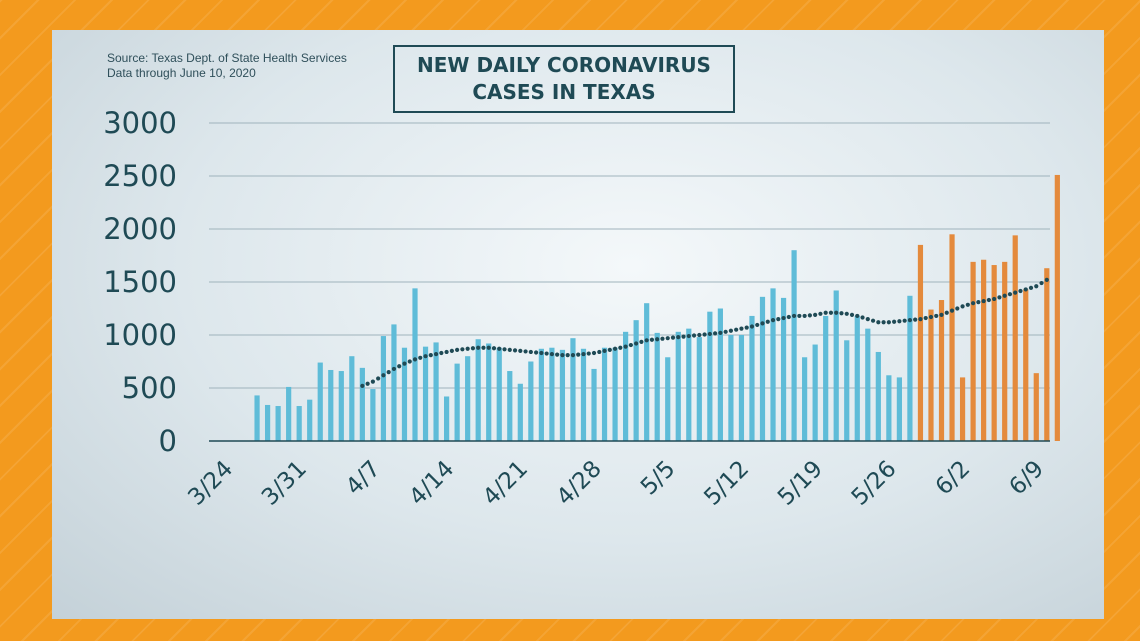 This screenshot has width=1140, height=641. What do you see at coordinates (140, 282) in the screenshot?
I see `y-tick-label: 1500` at bounding box center [140, 282].